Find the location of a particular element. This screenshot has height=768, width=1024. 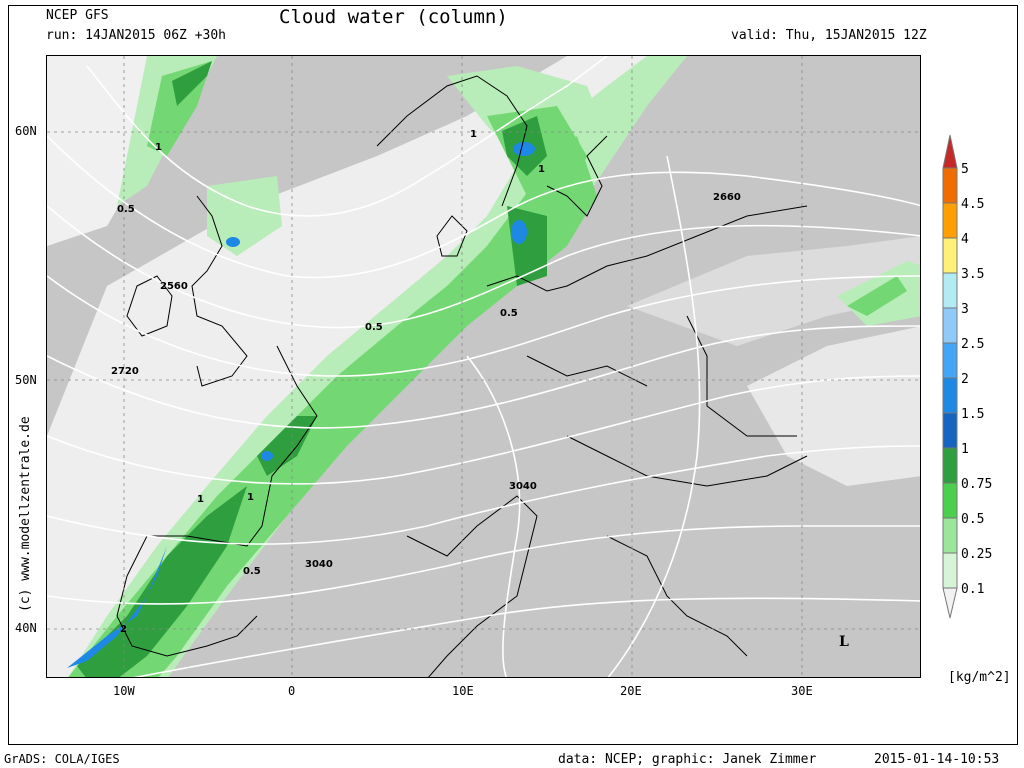

lon-label-10e: 10E is located at coordinates (463, 691).